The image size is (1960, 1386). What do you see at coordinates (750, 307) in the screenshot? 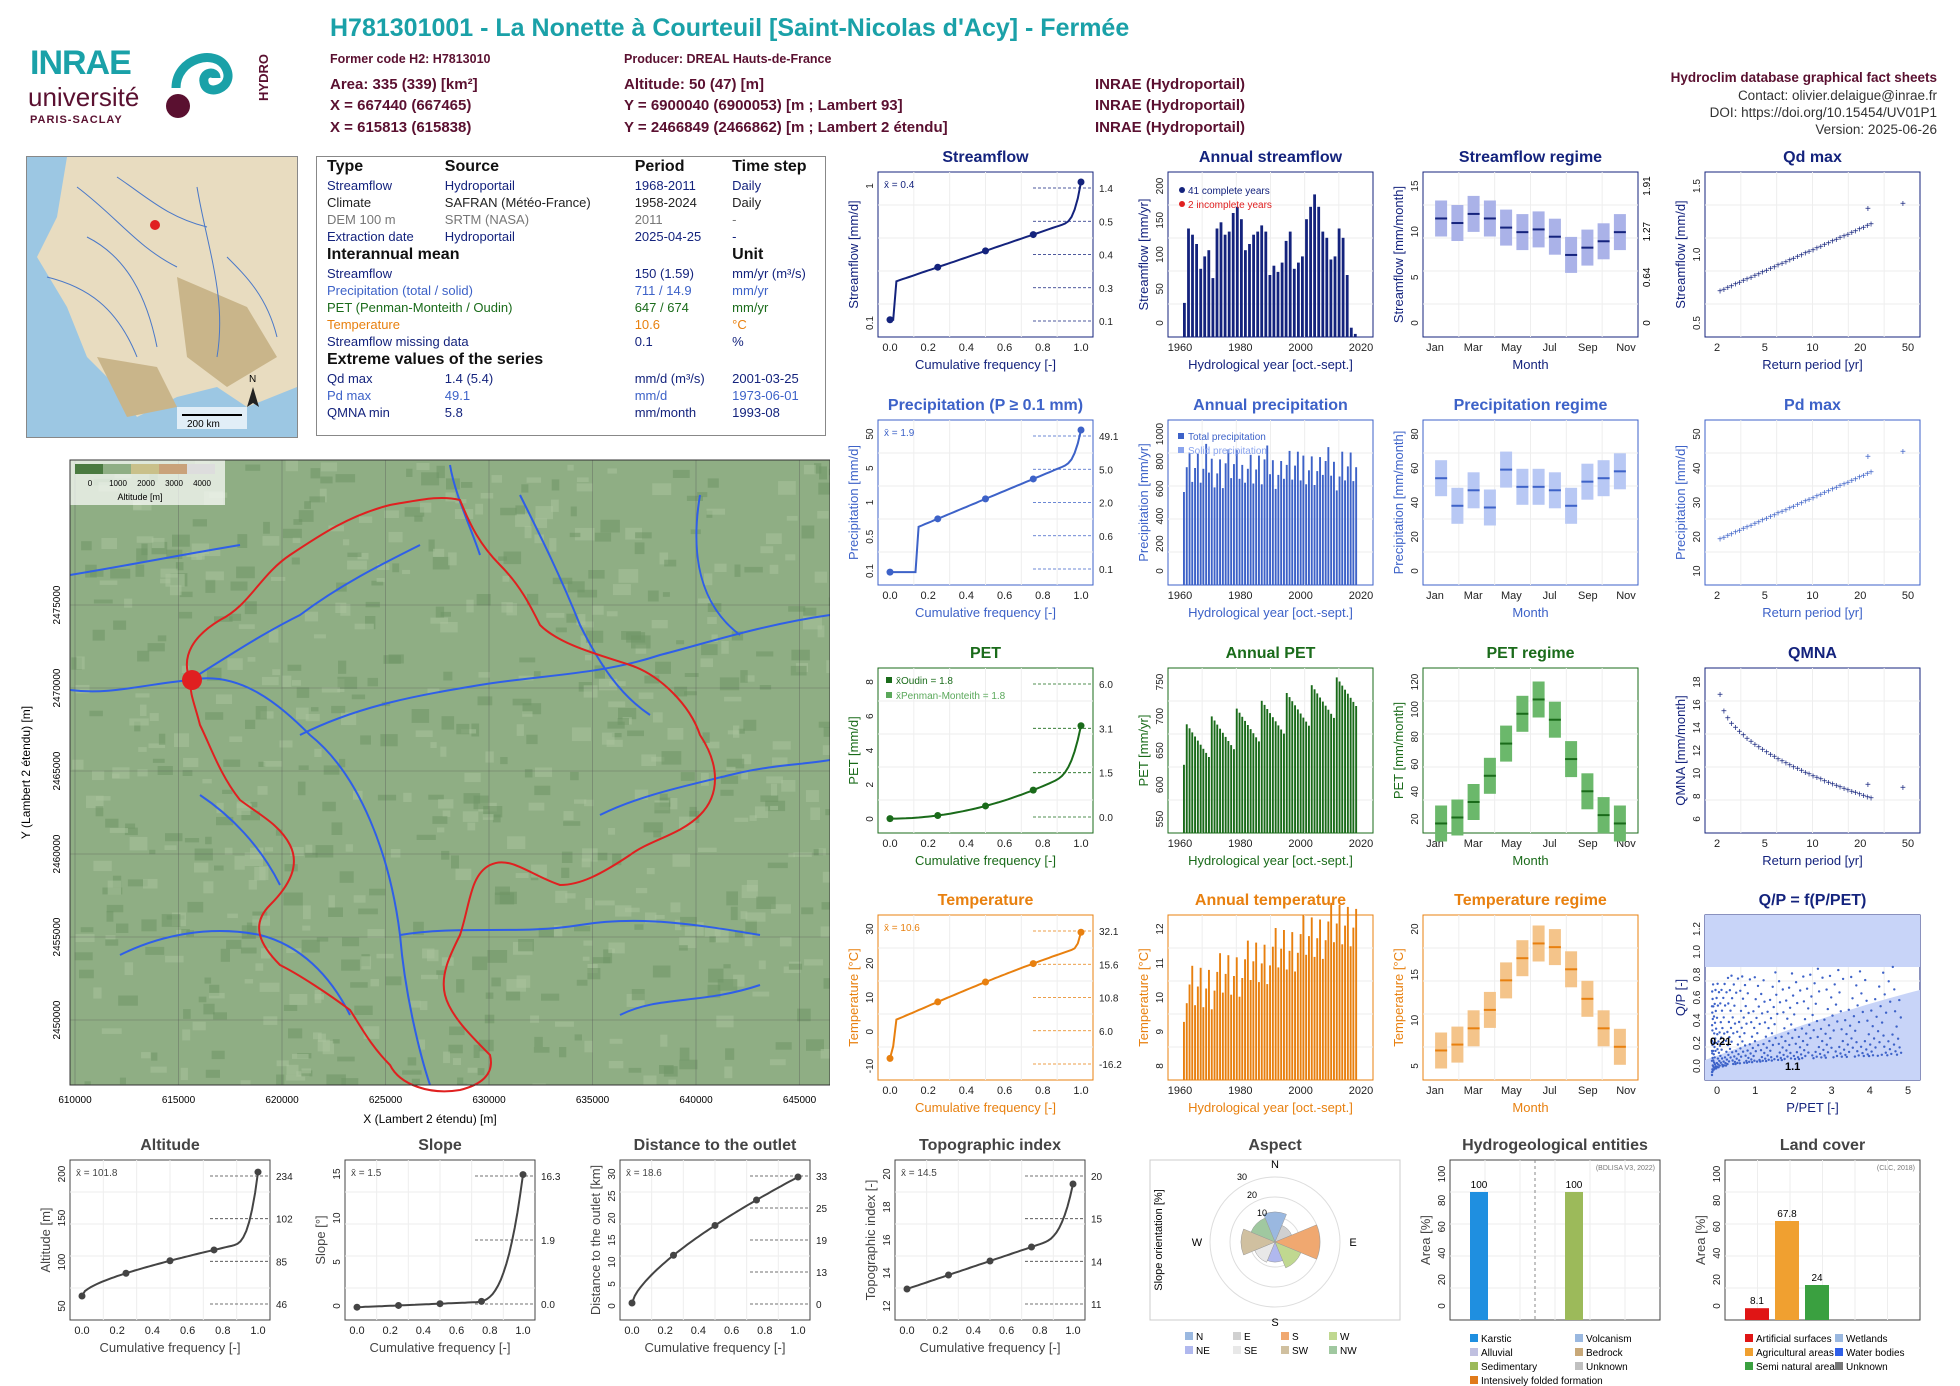
I see `table-cell: mm/yr` at bounding box center [750, 307].